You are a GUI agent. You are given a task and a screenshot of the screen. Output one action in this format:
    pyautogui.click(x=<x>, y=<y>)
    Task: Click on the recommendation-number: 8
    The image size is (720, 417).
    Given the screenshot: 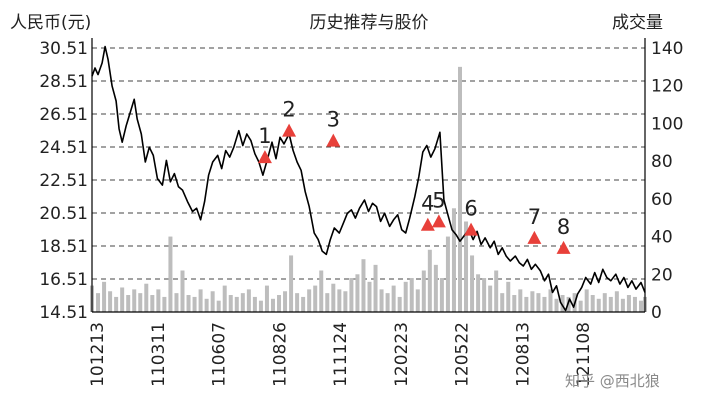 What is the action you would take?
    pyautogui.click(x=563, y=227)
    